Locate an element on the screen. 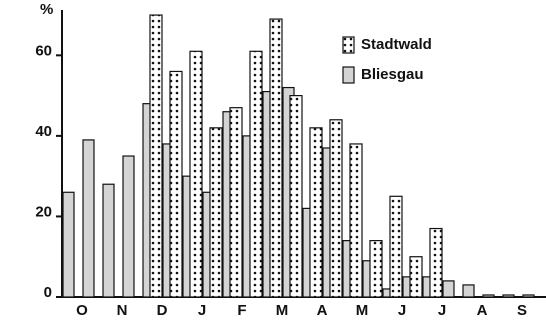 The image size is (546, 324). x-tick-label: O is located at coordinates (82, 310).